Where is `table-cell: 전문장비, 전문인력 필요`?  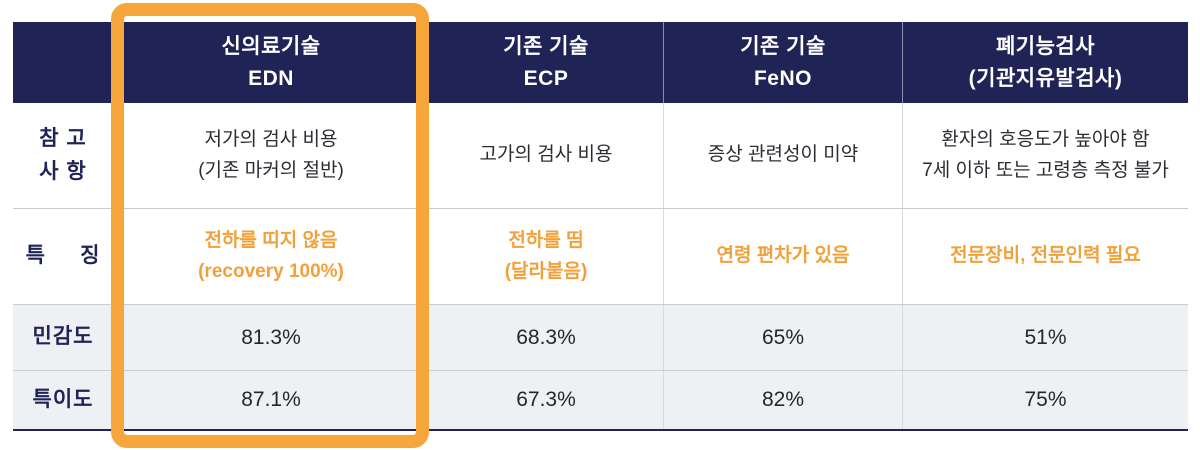 table-cell: 전문장비, 전문인력 필요 is located at coordinates (1045, 256).